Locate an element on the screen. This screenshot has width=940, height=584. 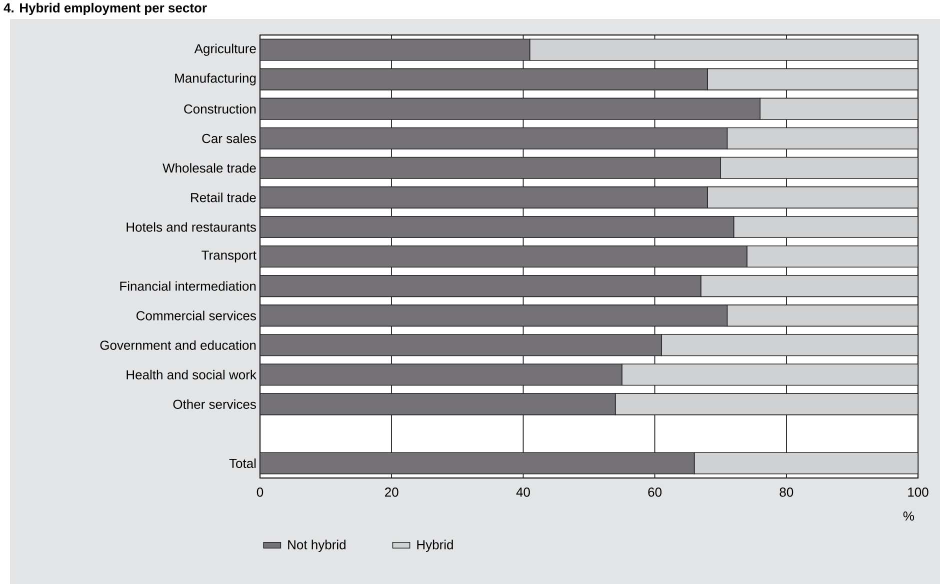
y-tick-label: Government and education is located at coordinates (178, 345).